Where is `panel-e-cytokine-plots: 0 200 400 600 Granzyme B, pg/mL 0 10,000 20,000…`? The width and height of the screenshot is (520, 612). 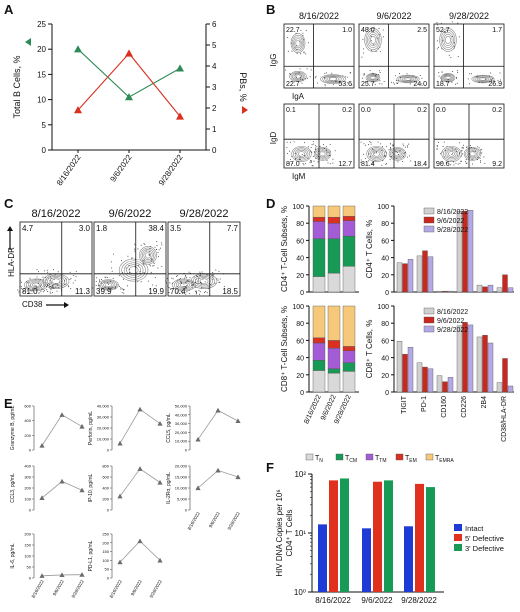
panel-e-cytokine-plots: 0 200 400 600 Granzyme B, pg/mL 0 10,000 20,000… is located at coordinates (125, 501).